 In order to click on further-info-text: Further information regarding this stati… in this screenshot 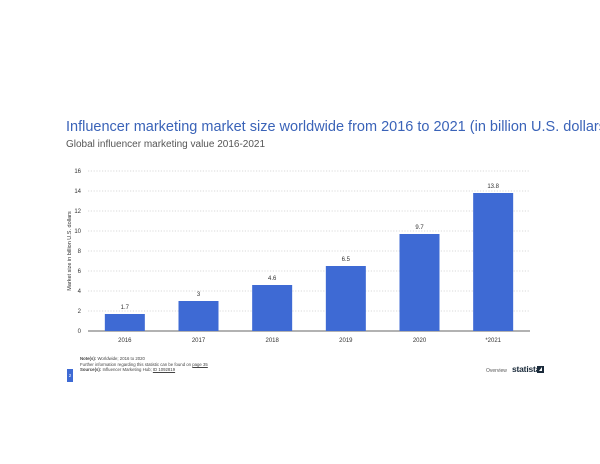, I will do `click(136, 364)`.